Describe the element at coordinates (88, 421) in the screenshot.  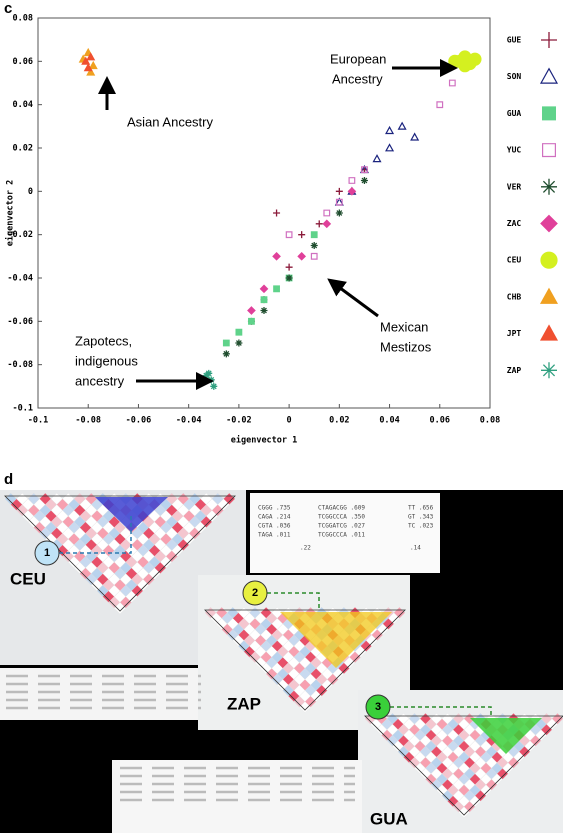
I see `x-tick-label: -0.08` at that location.